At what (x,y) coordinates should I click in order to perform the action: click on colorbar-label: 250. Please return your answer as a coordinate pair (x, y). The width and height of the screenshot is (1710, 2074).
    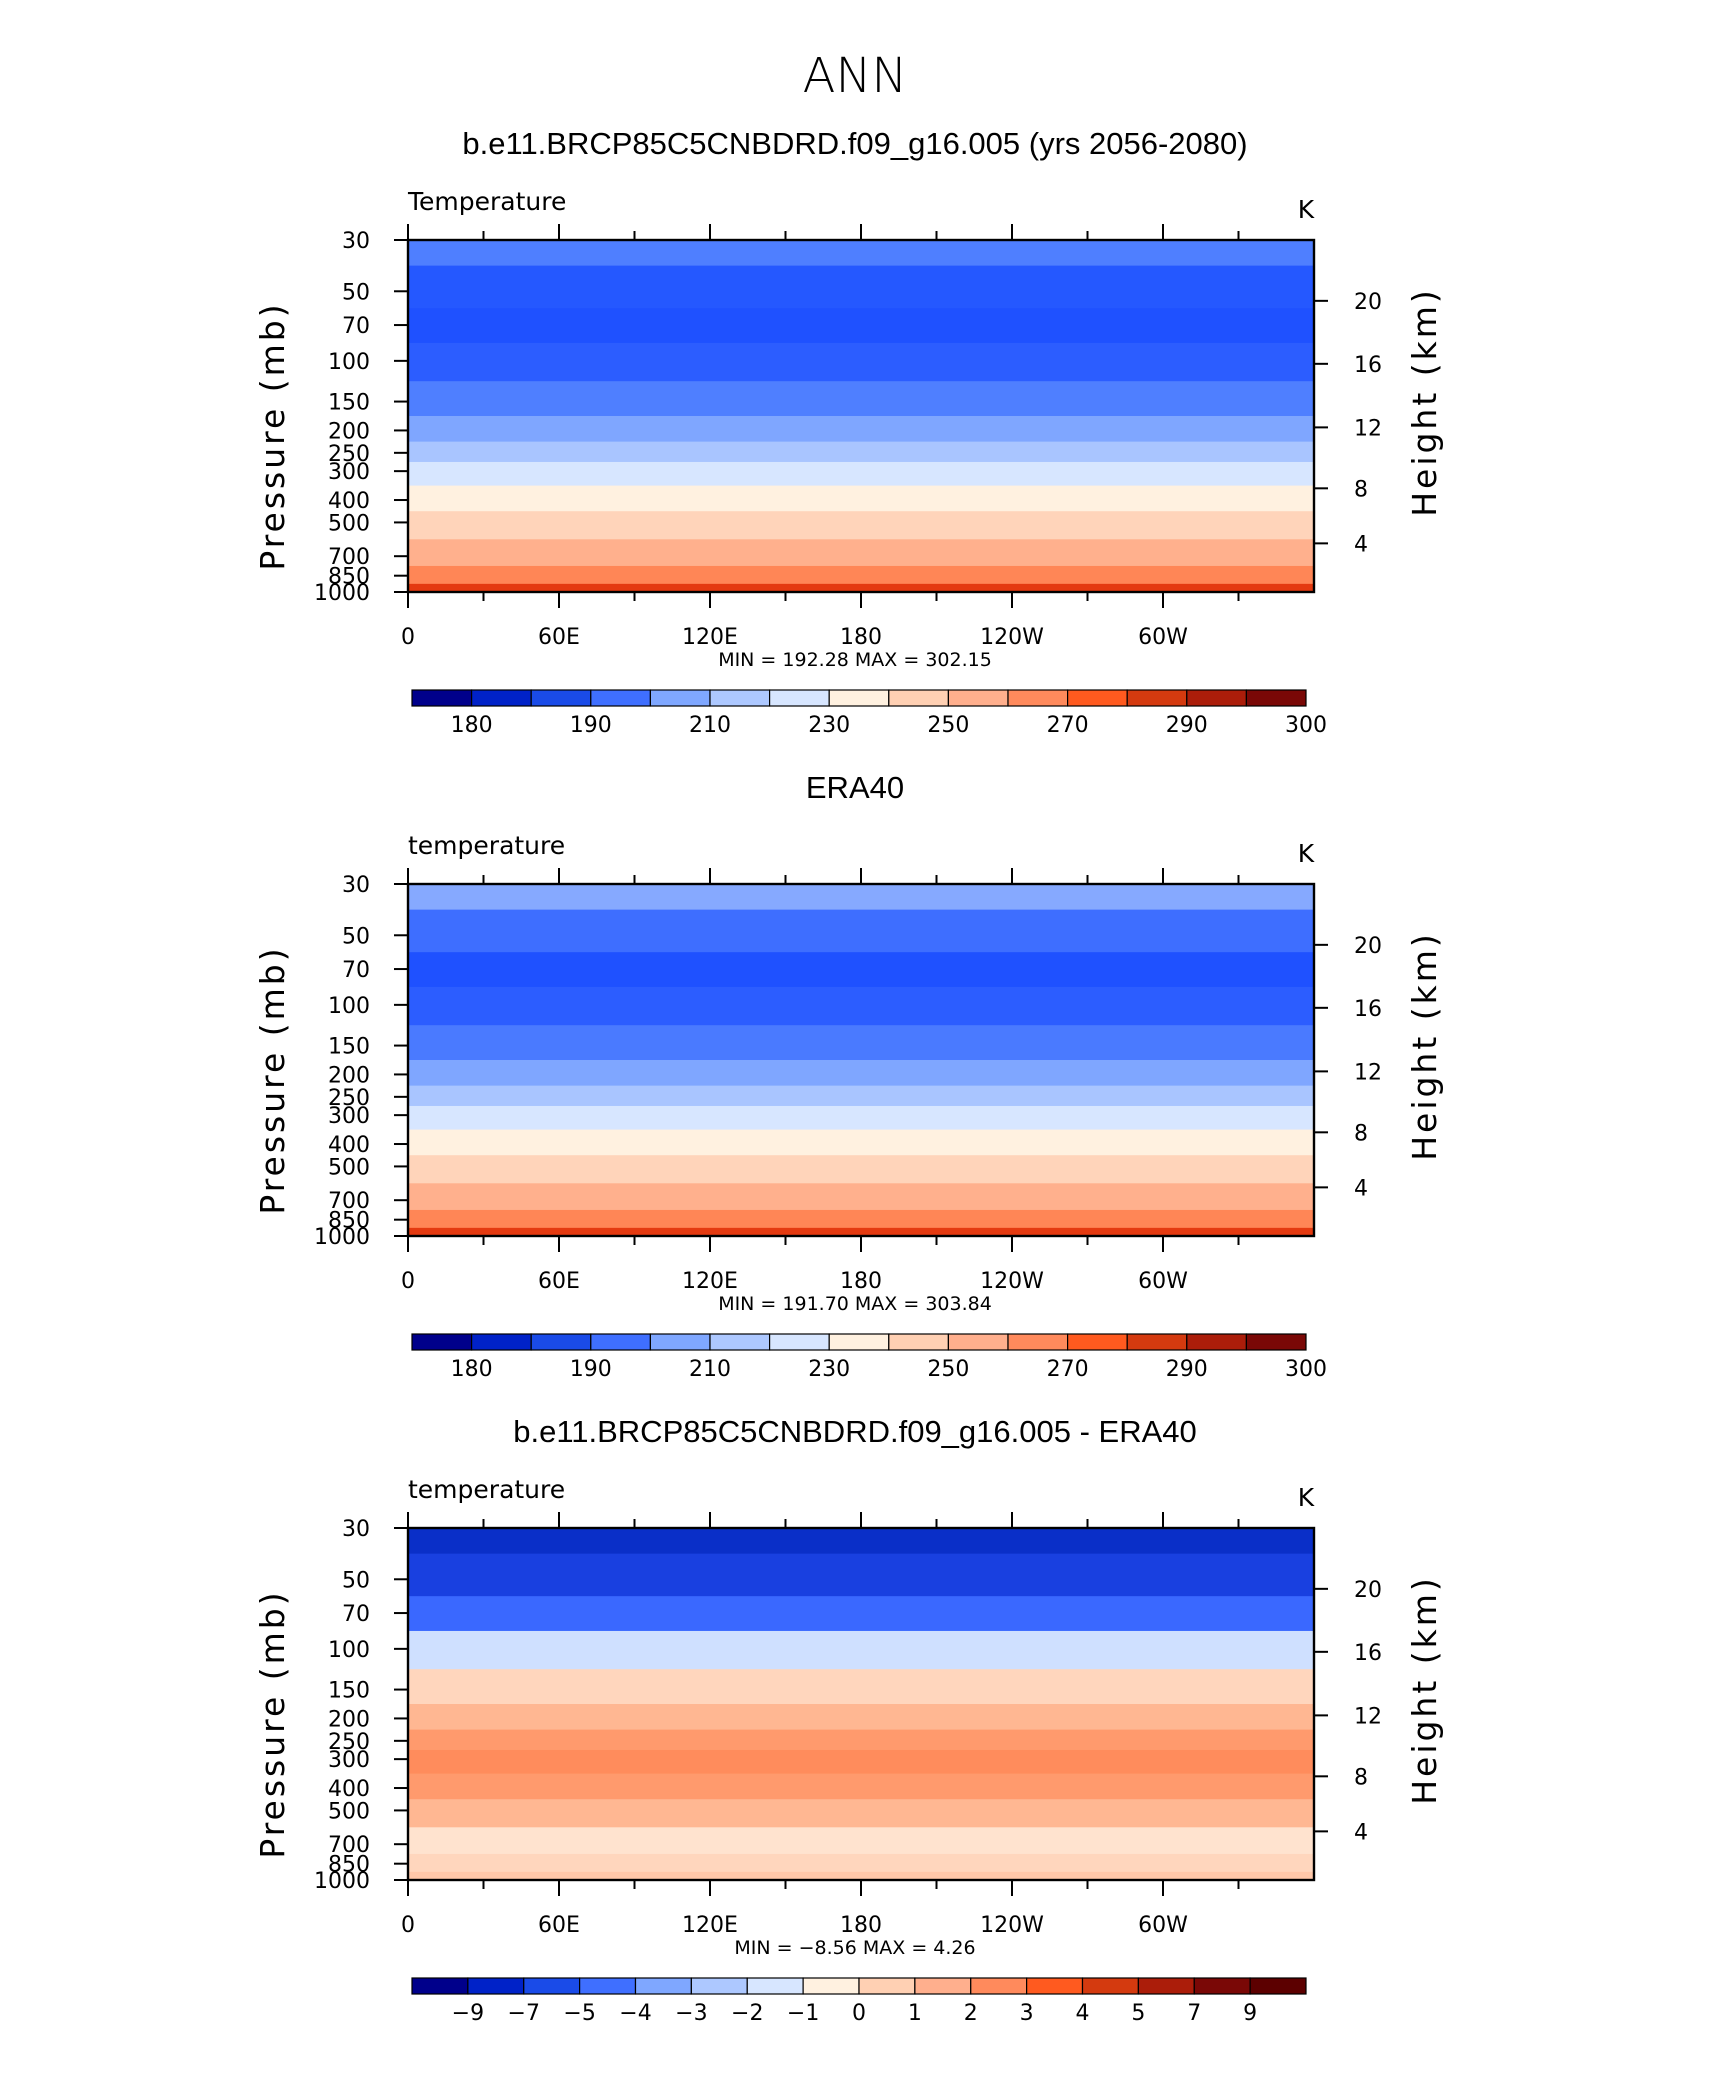
    Looking at the image, I should click on (948, 1369).